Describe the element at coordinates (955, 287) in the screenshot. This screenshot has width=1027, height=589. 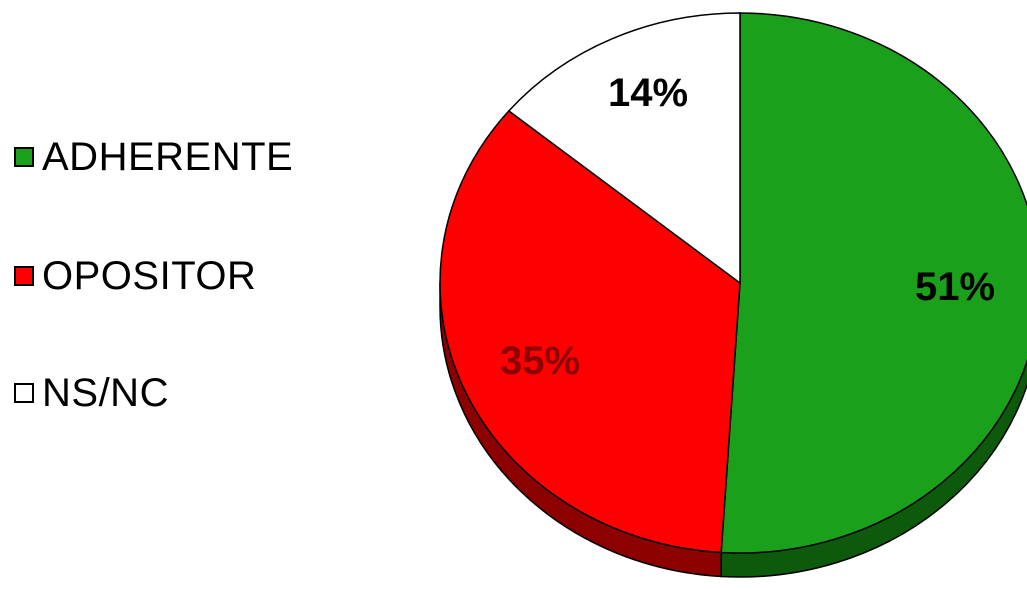
I see `value-label-adherente: 51%` at that location.